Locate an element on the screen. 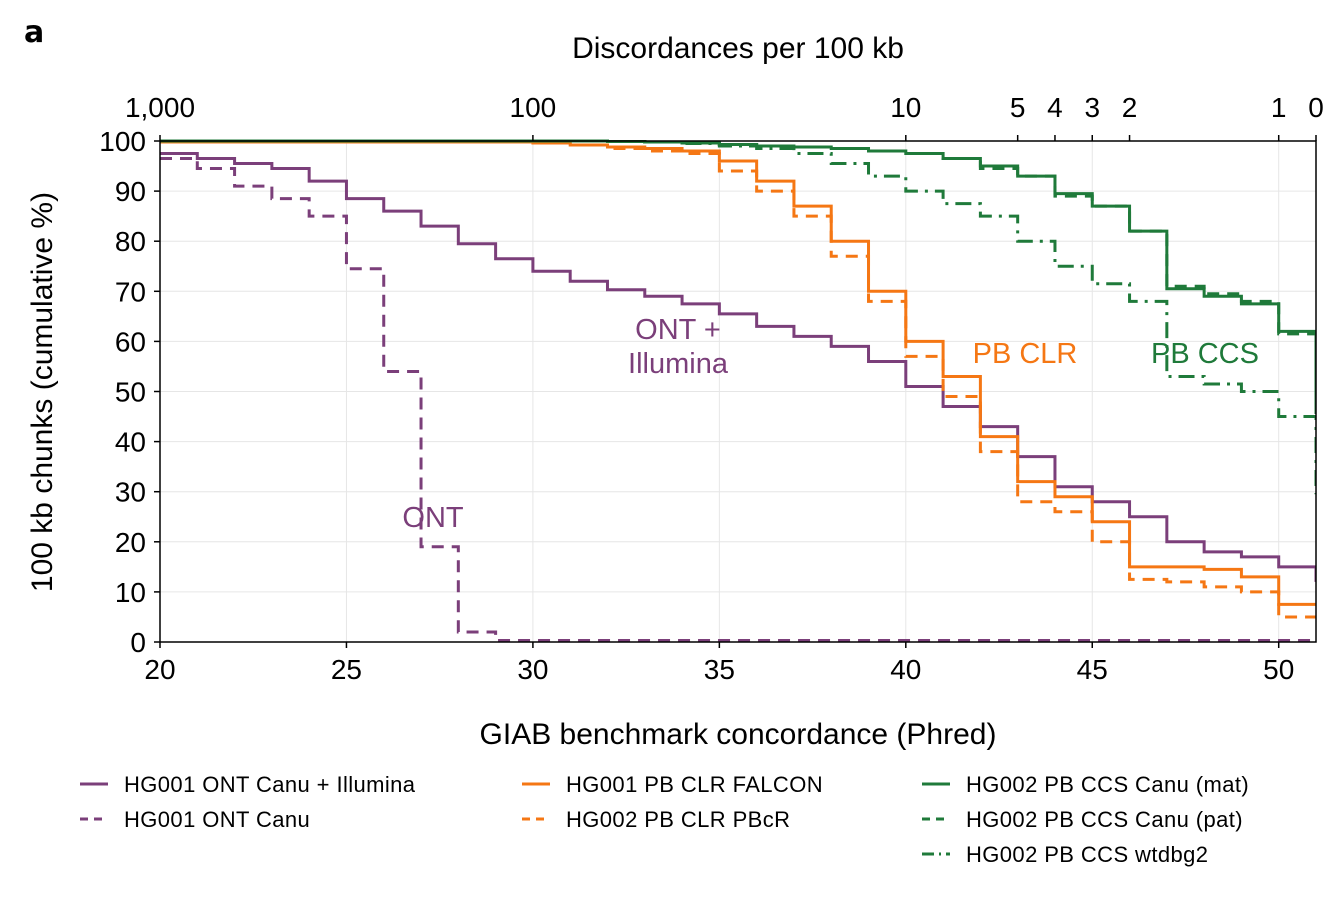  x-tick-label: 40 is located at coordinates (905, 669).